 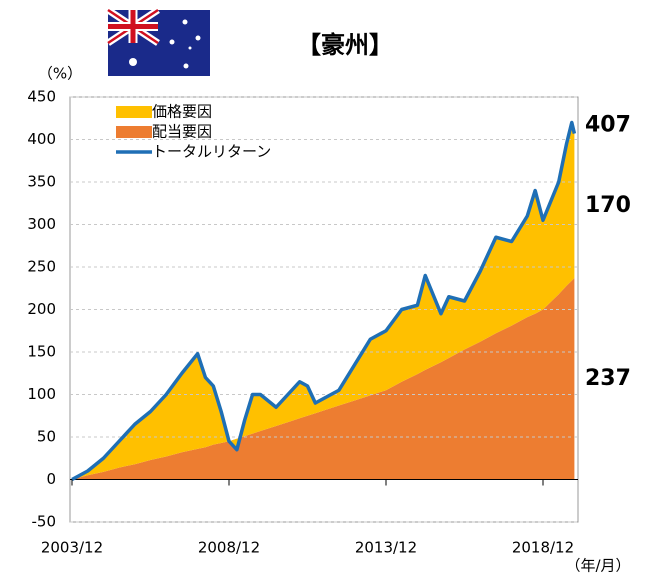 What do you see at coordinates (41, 97) in the screenshot?
I see `y-tick-label: 450` at bounding box center [41, 97].